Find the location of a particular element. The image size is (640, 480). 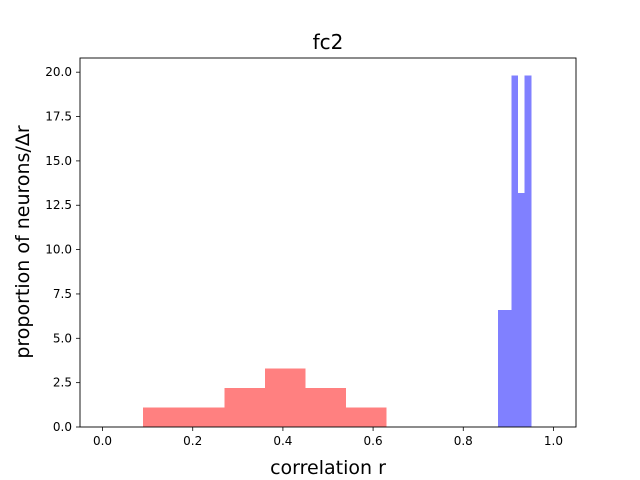

y-tick-label: 12.5 is located at coordinates (58, 205).